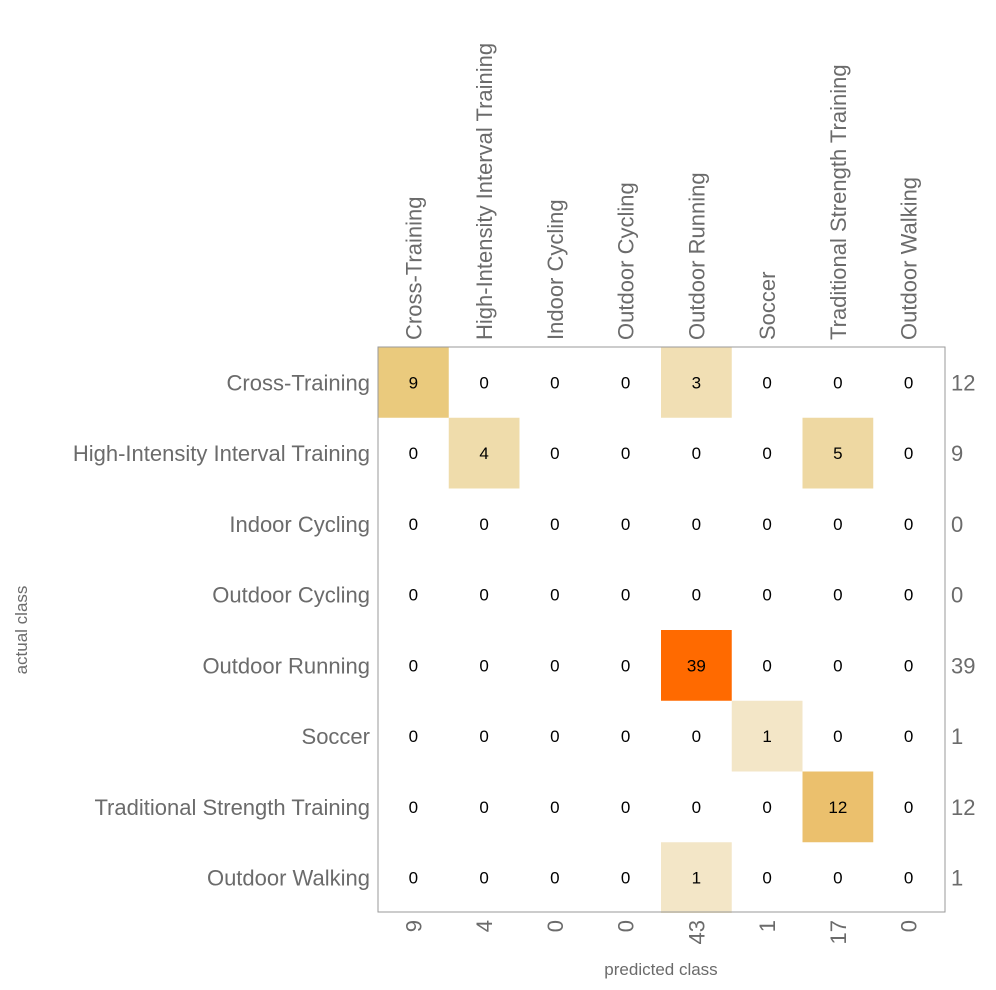  Describe the element at coordinates (626, 261) in the screenshot. I see `column-label: Outdoor Cycling` at that location.